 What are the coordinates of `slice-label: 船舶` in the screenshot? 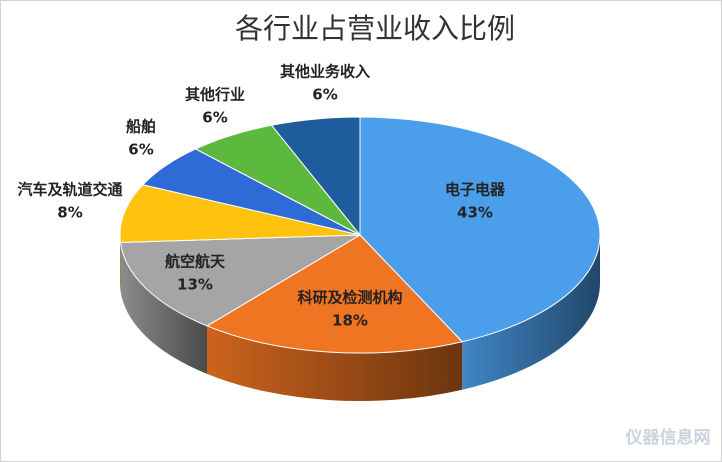 It's located at (141, 127).